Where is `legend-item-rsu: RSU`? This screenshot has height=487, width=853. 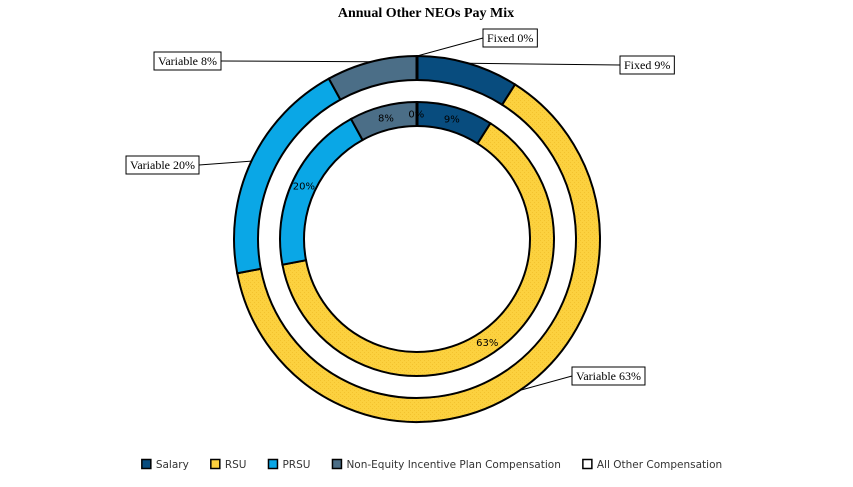
legend-item-rsu: RSU is located at coordinates (228, 464).